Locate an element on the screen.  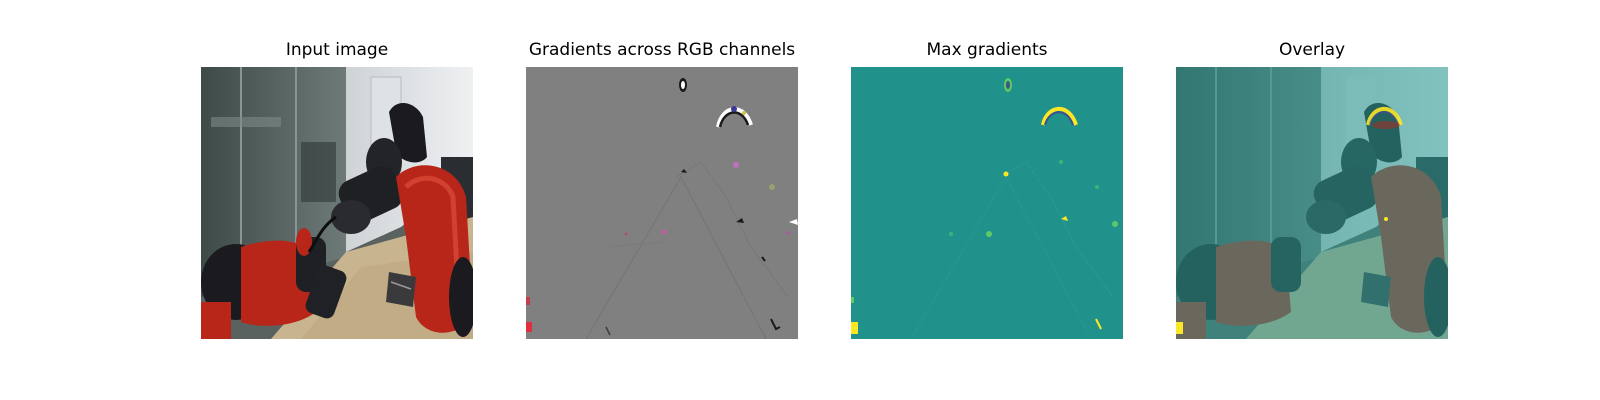
max-gradients-map is located at coordinates (987, 203).